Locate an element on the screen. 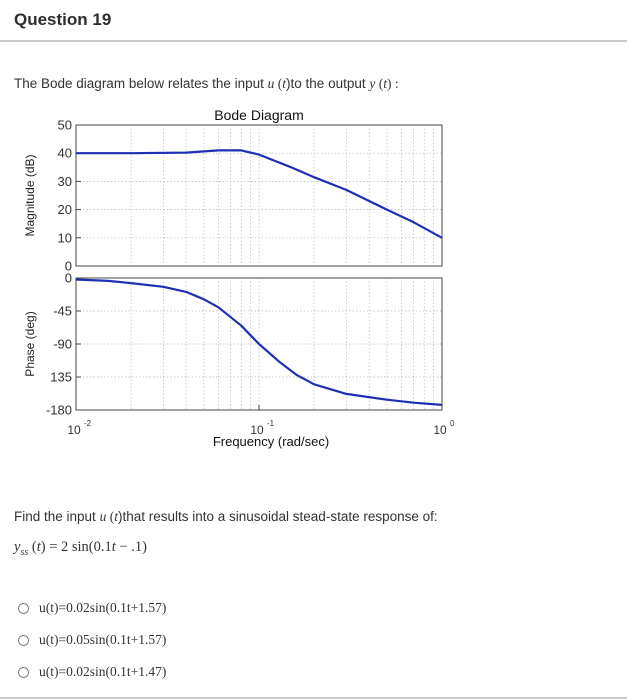  intro-t1: t is located at coordinates (284, 83).